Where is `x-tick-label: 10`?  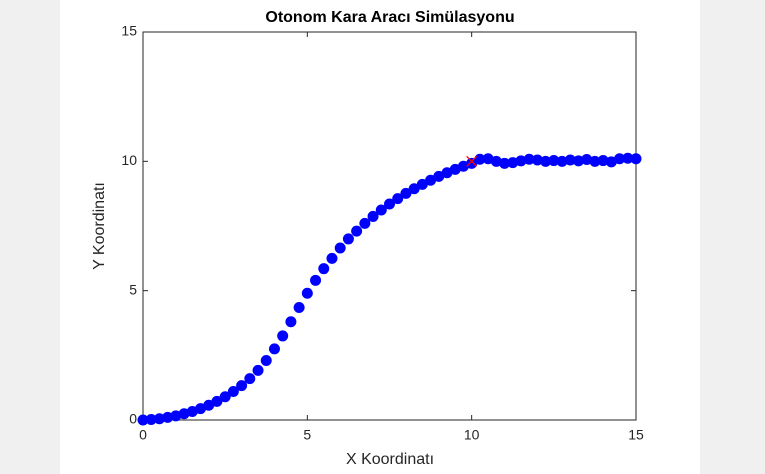
x-tick-label: 10 is located at coordinates (472, 435).